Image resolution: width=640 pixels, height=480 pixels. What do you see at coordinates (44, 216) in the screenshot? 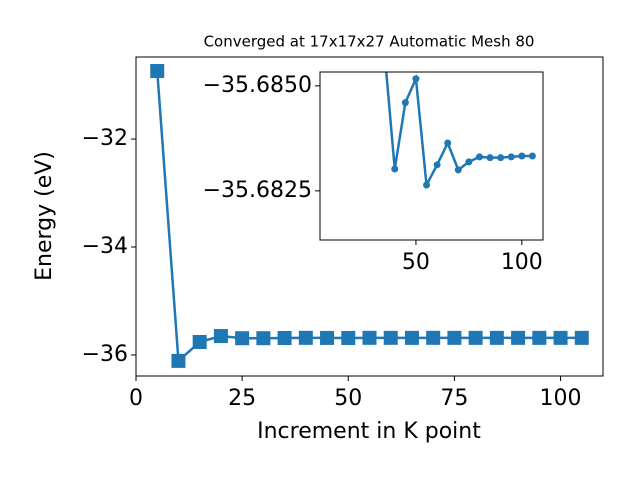
I see `y-axis-label: Energy (eV)` at bounding box center [44, 216].